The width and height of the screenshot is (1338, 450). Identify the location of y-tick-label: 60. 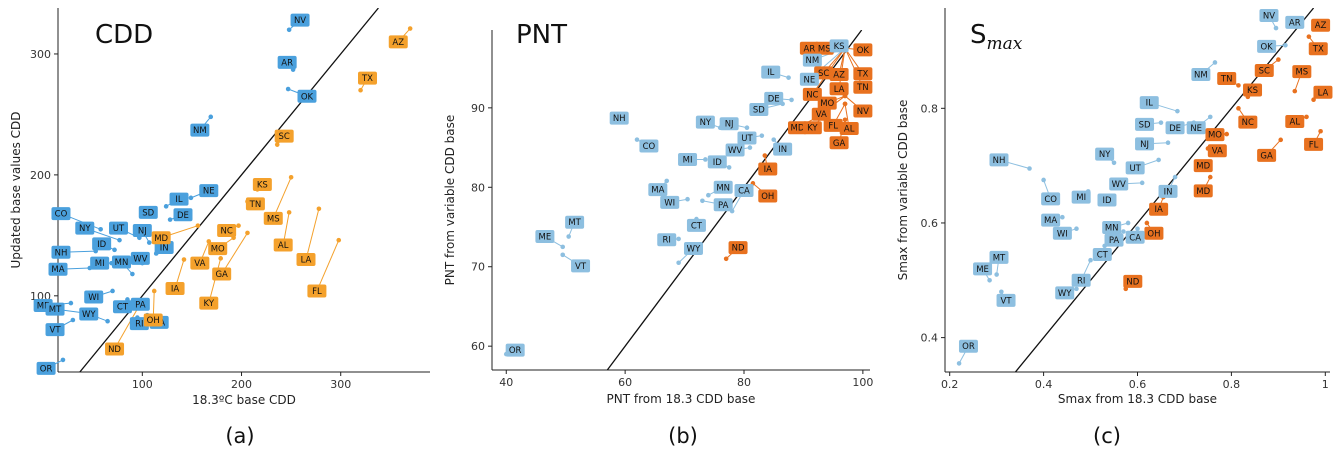
(478, 346).